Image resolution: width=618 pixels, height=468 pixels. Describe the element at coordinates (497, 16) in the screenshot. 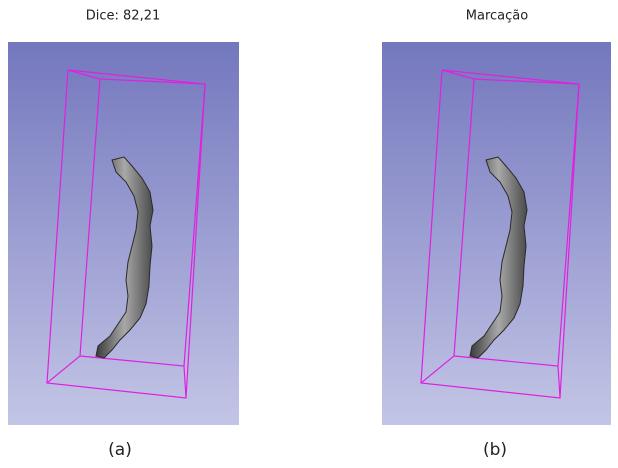

I see `panel-title: Marcação` at that location.